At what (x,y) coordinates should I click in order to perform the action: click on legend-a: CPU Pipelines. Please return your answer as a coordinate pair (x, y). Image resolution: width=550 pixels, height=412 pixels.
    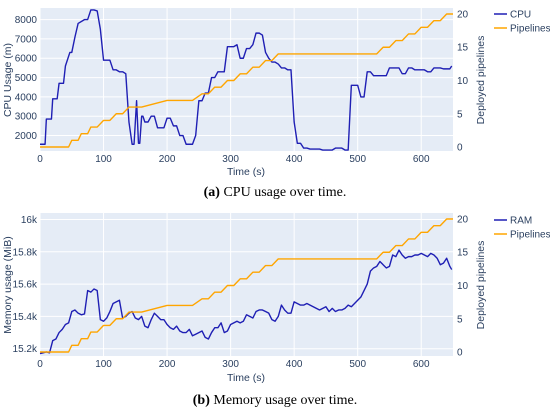
    Looking at the image, I should click on (522, 22).